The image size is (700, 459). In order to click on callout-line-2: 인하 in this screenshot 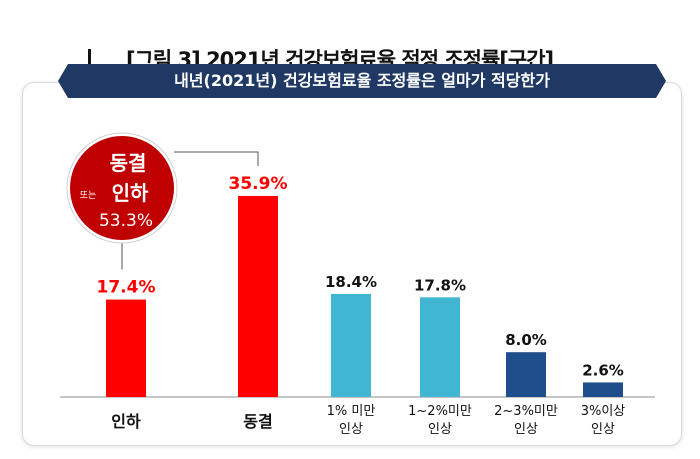, I will do `click(130, 193)`.